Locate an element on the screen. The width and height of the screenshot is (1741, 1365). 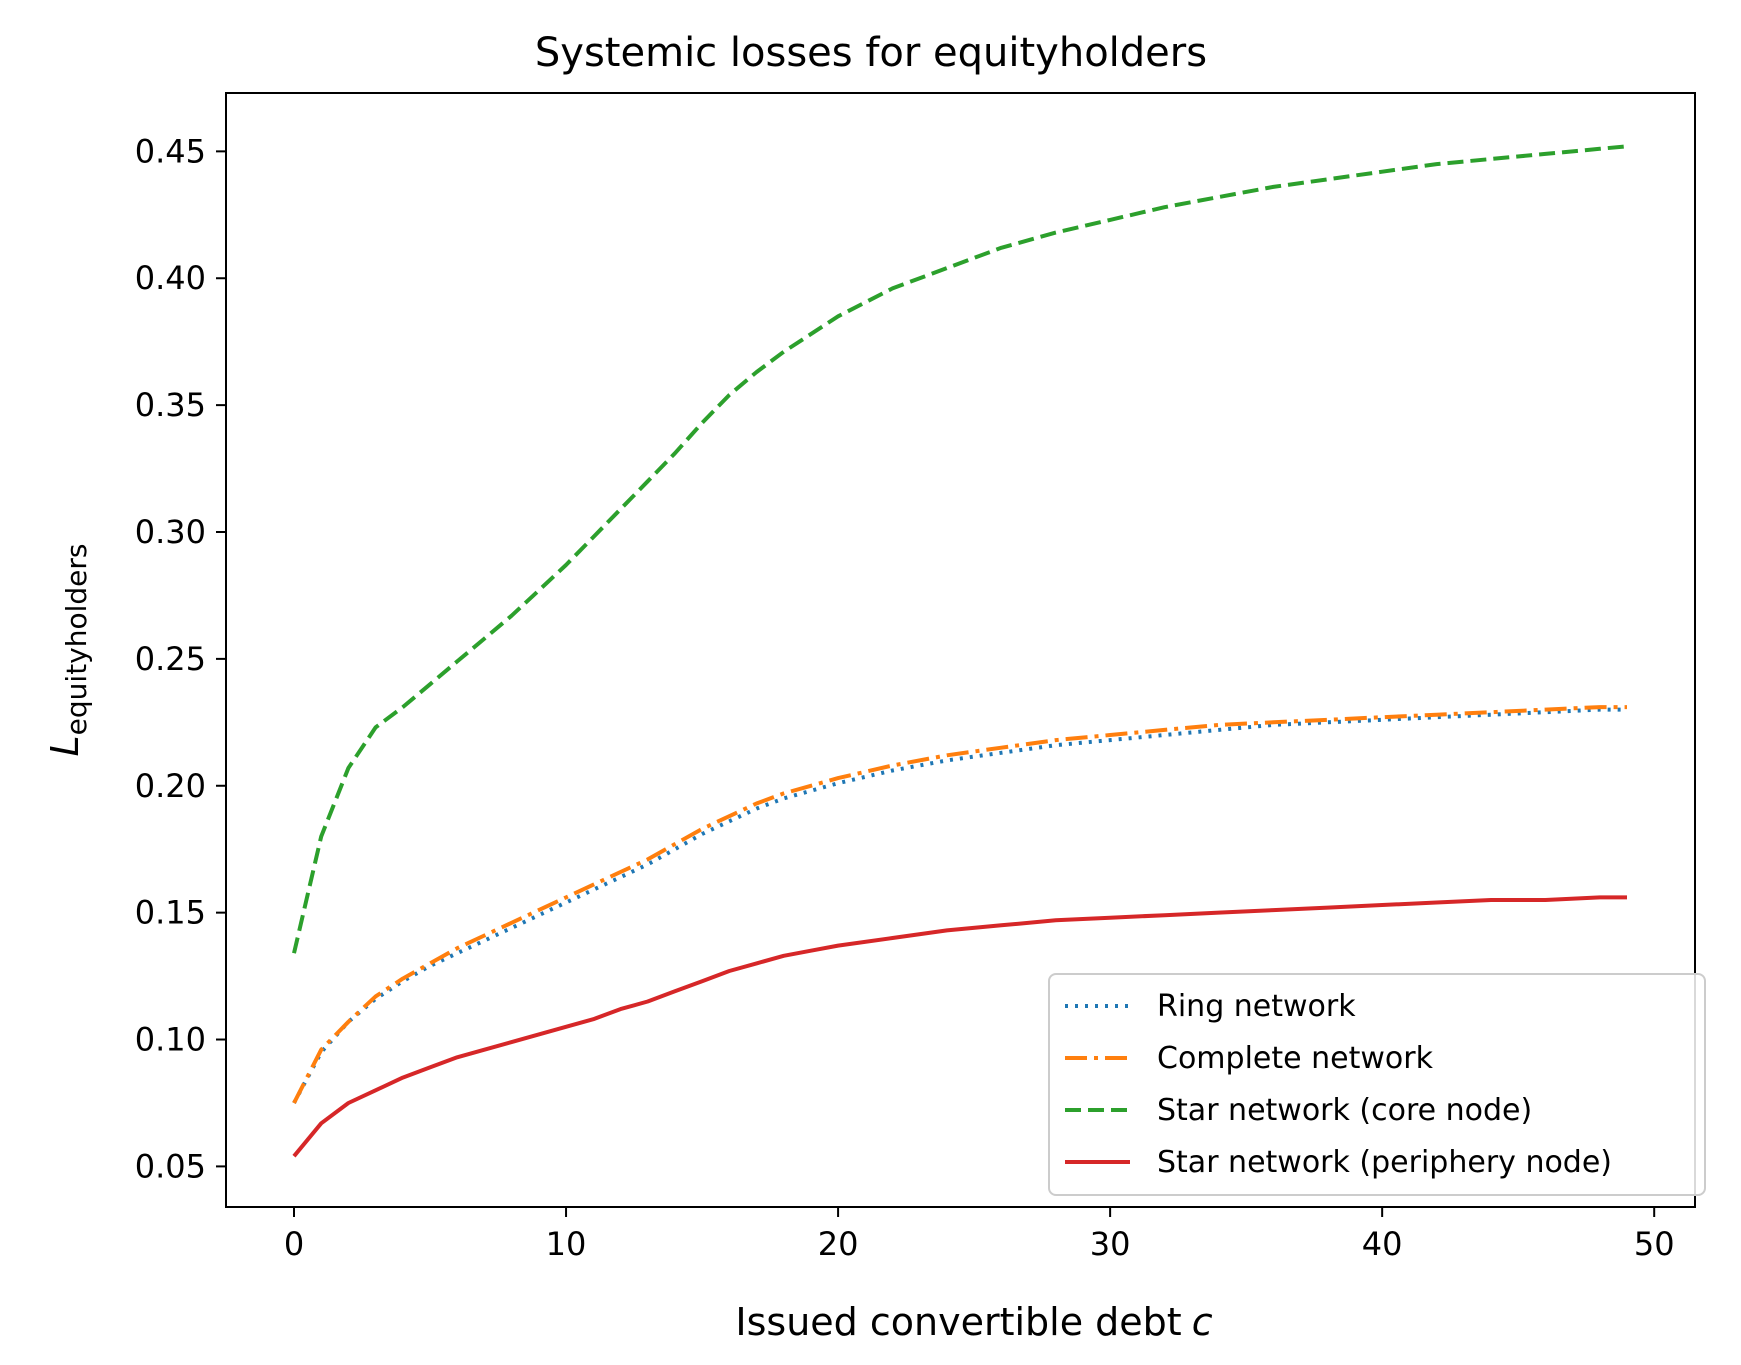
legend-label: Star network (core node) is located at coordinates (1344, 1110).